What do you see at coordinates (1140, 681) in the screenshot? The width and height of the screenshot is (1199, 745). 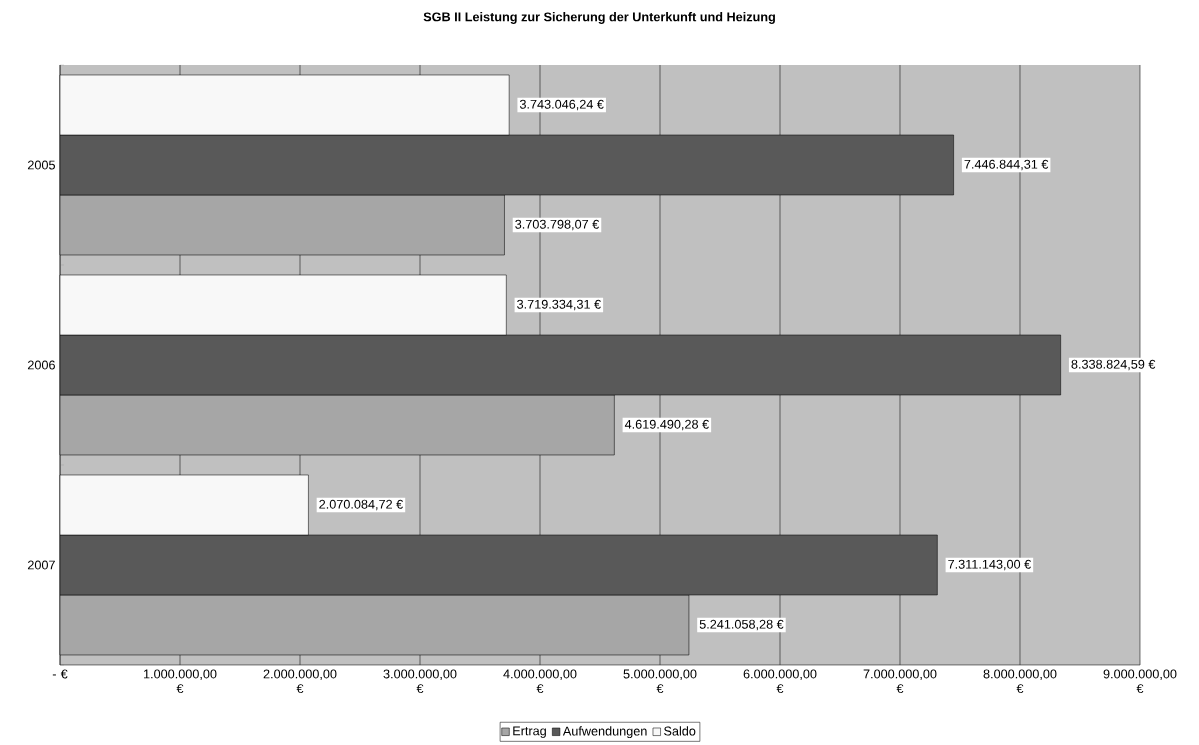 I see `x-tick-label: 9.000.000,00 €` at bounding box center [1140, 681].